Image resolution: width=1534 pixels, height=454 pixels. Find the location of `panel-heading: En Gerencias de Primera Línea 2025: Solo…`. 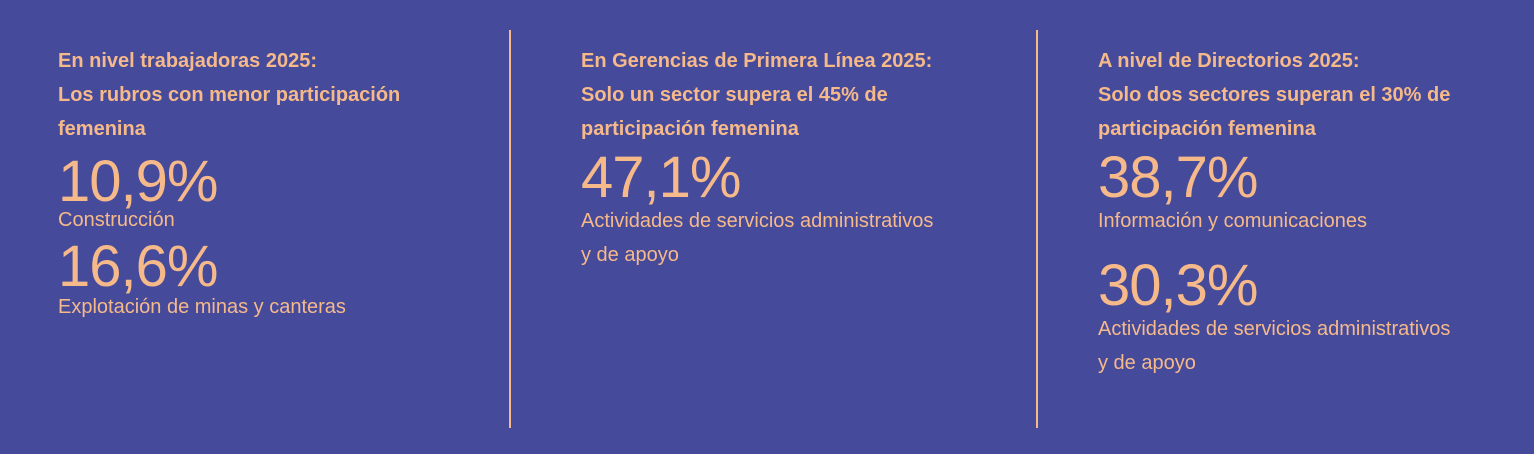

panel-heading: En Gerencias de Primera Línea 2025: Solo… is located at coordinates (757, 95).